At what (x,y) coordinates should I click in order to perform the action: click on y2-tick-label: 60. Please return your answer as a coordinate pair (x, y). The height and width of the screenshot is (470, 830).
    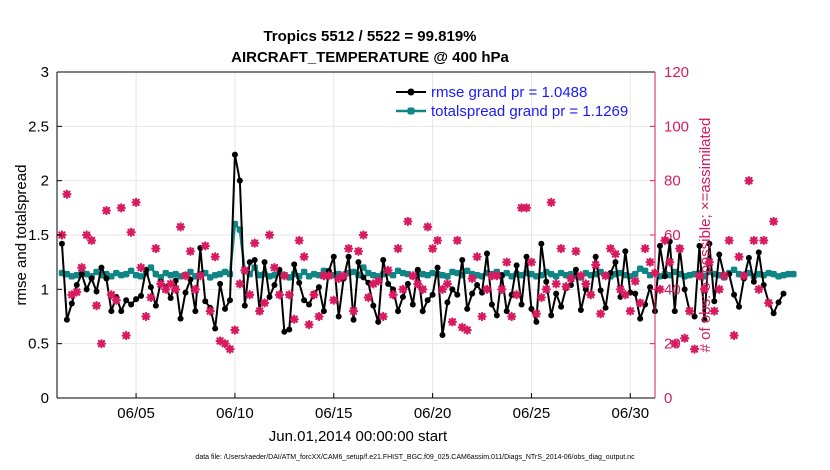
    Looking at the image, I should click on (672, 235).